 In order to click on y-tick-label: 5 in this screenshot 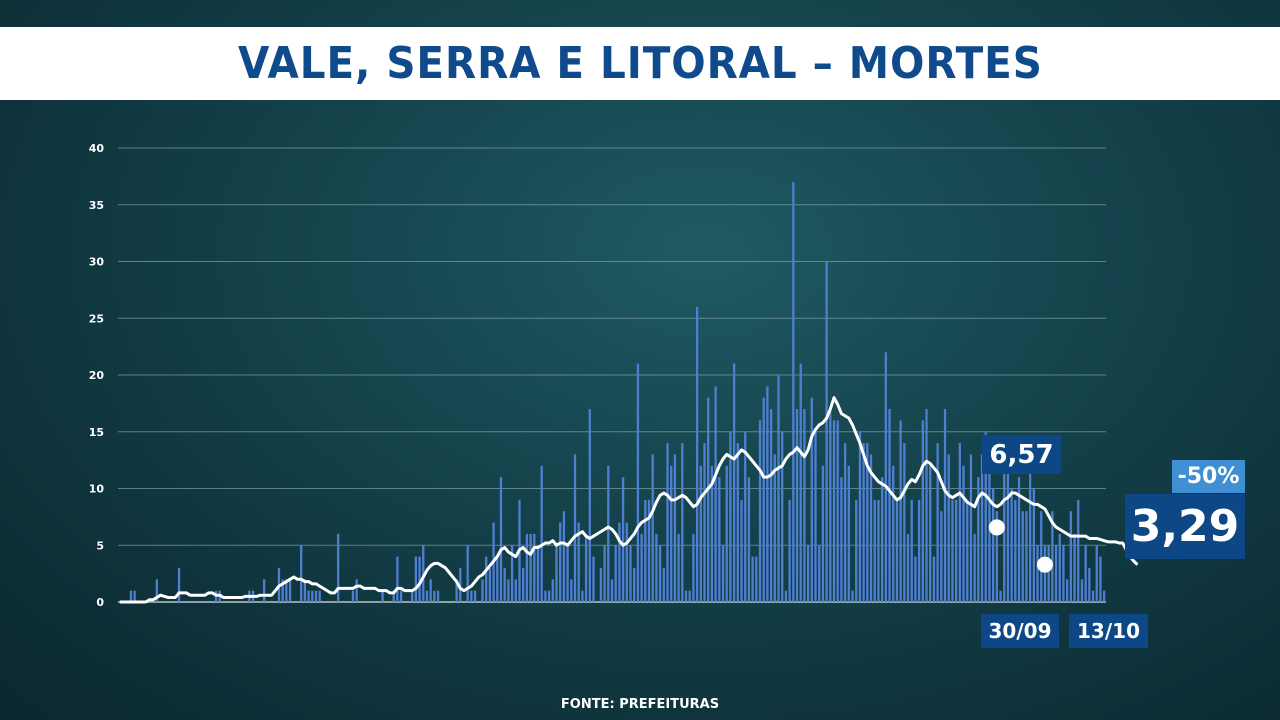, I will do `click(100, 545)`.